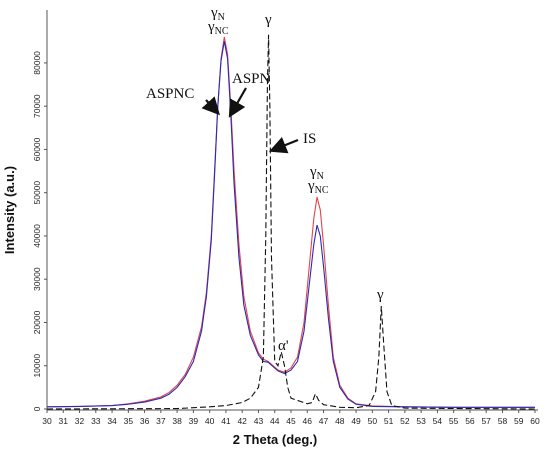  Describe the element at coordinates (308, 421) in the screenshot. I see `x-tick-label: 46` at that location.